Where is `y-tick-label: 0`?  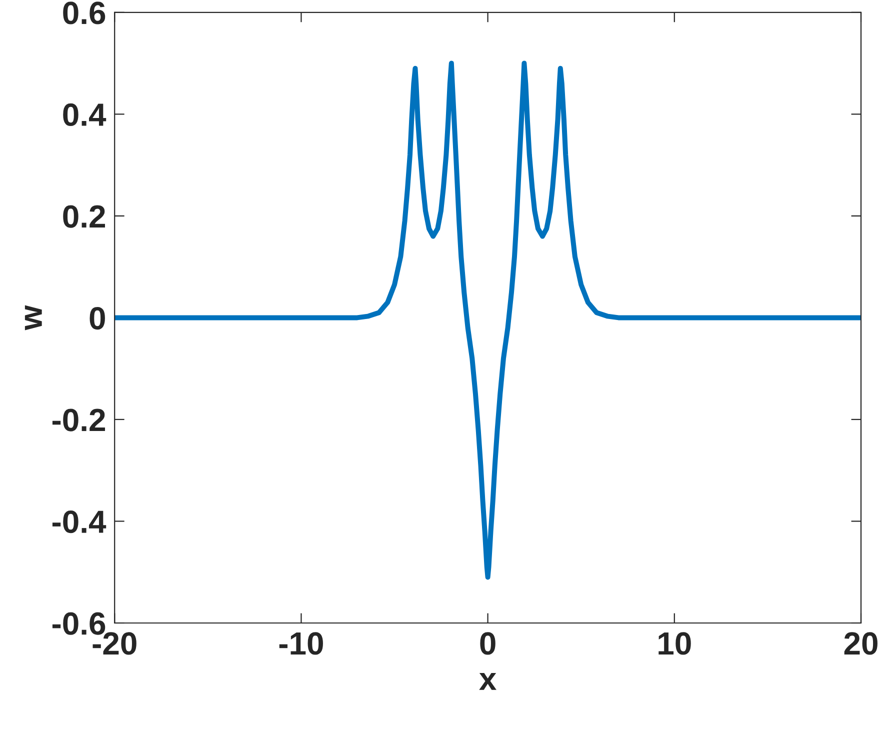
y-tick-label: 0 is located at coordinates (97, 318).